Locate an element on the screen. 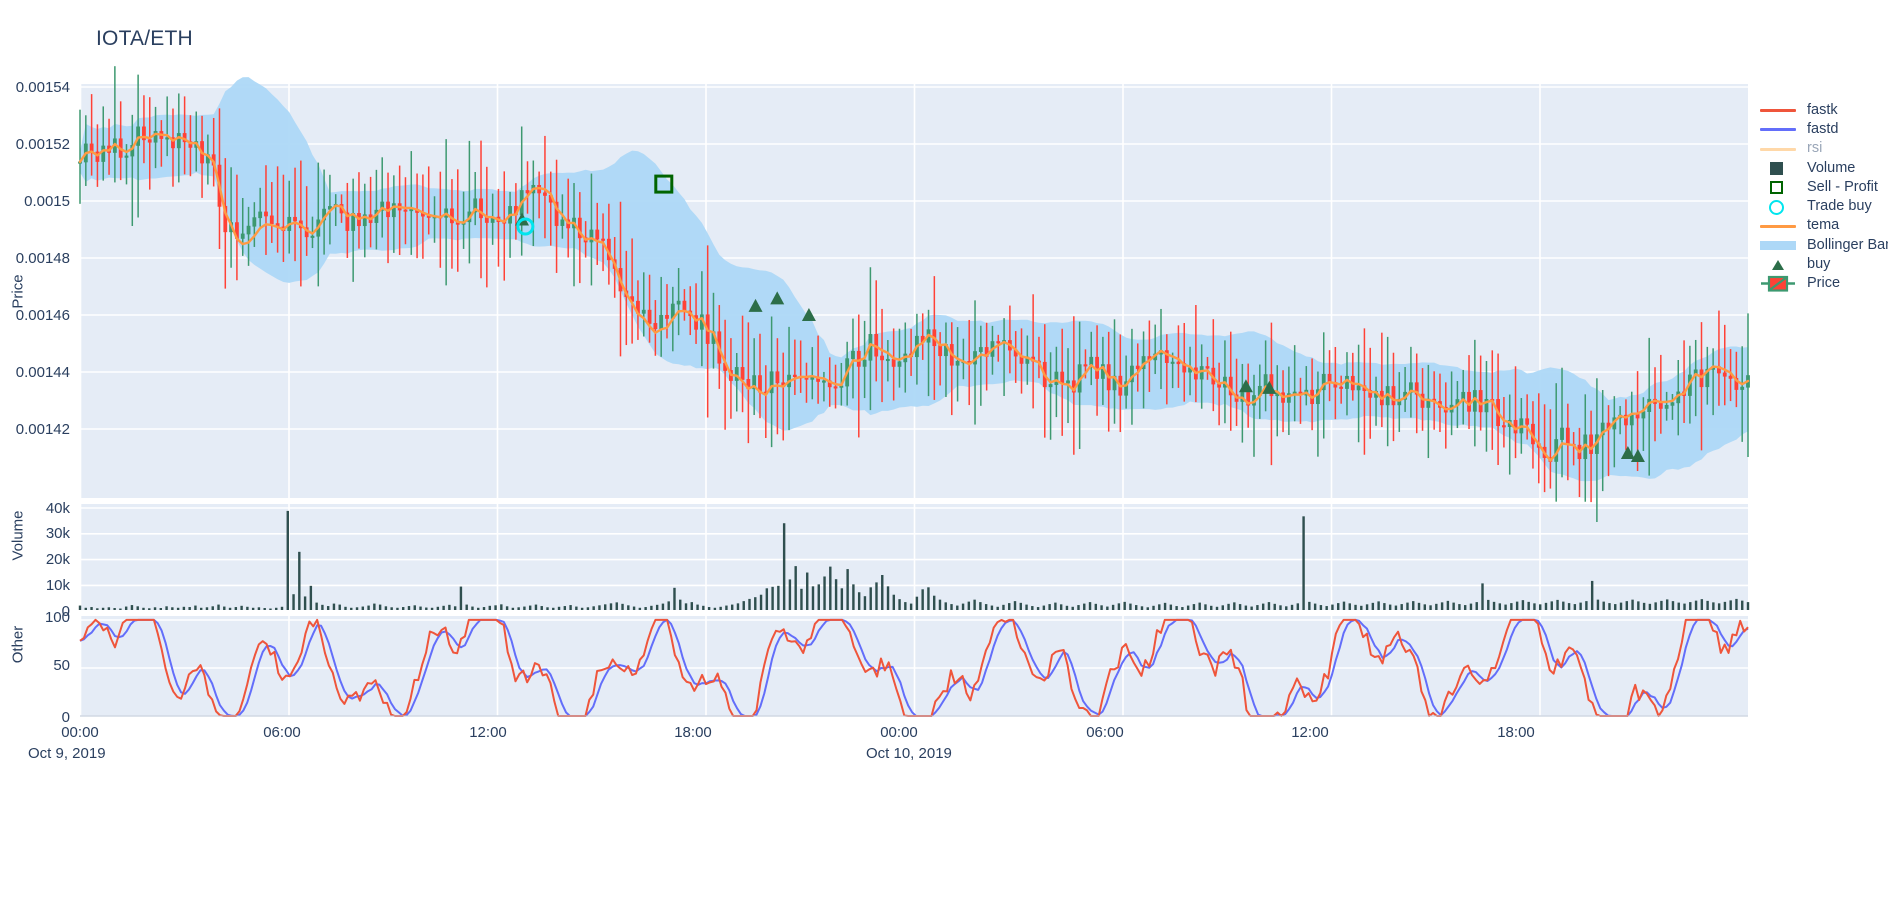  legend-item-bollinger-band: Bollinger Band is located at coordinates (1822, 244).